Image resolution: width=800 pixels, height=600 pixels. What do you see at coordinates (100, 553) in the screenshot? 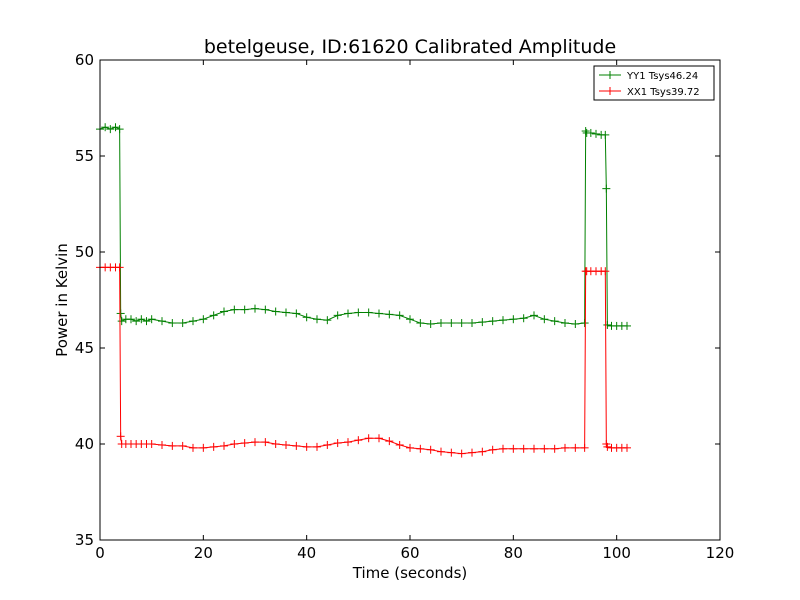
I see `x-tick-label: 0` at bounding box center [100, 553].